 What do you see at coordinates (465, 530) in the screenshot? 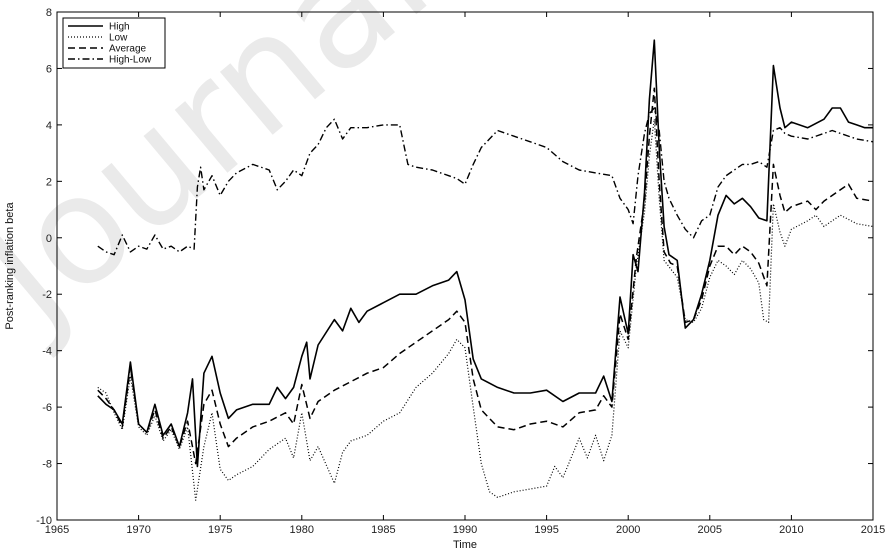
I see `x-tick-label: 1990` at bounding box center [465, 530].